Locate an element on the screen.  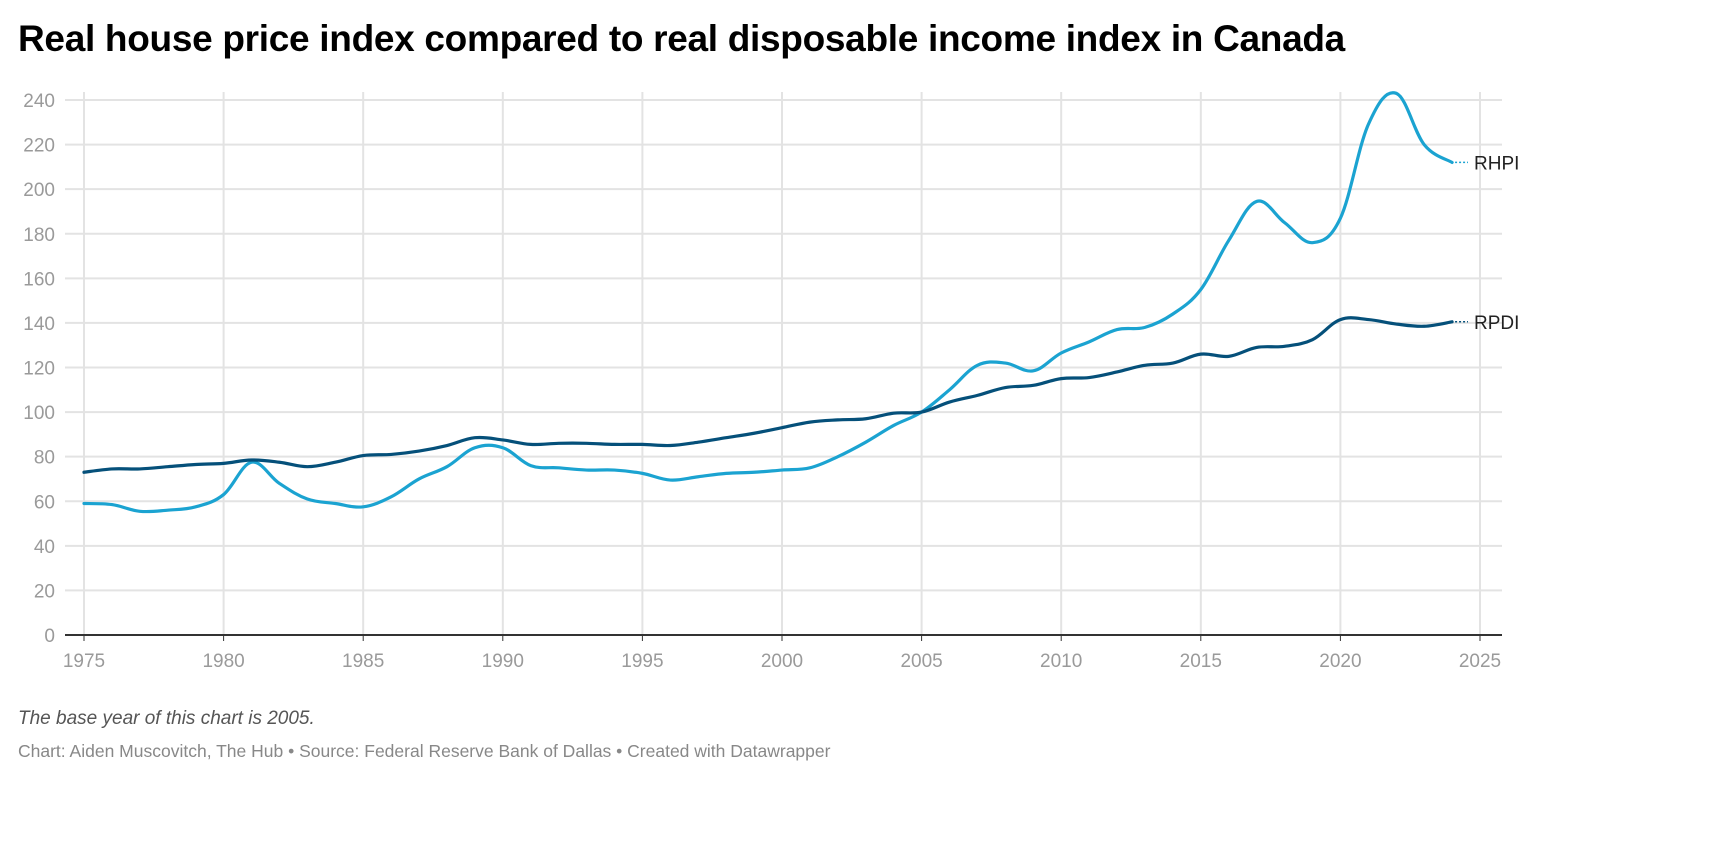
y-tick-label: 60 is located at coordinates (44, 502).